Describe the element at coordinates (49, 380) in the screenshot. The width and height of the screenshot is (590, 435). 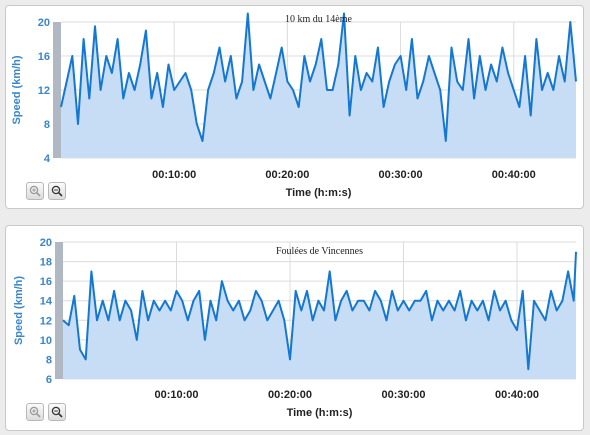
I see `y-tick-label: 6` at that location.